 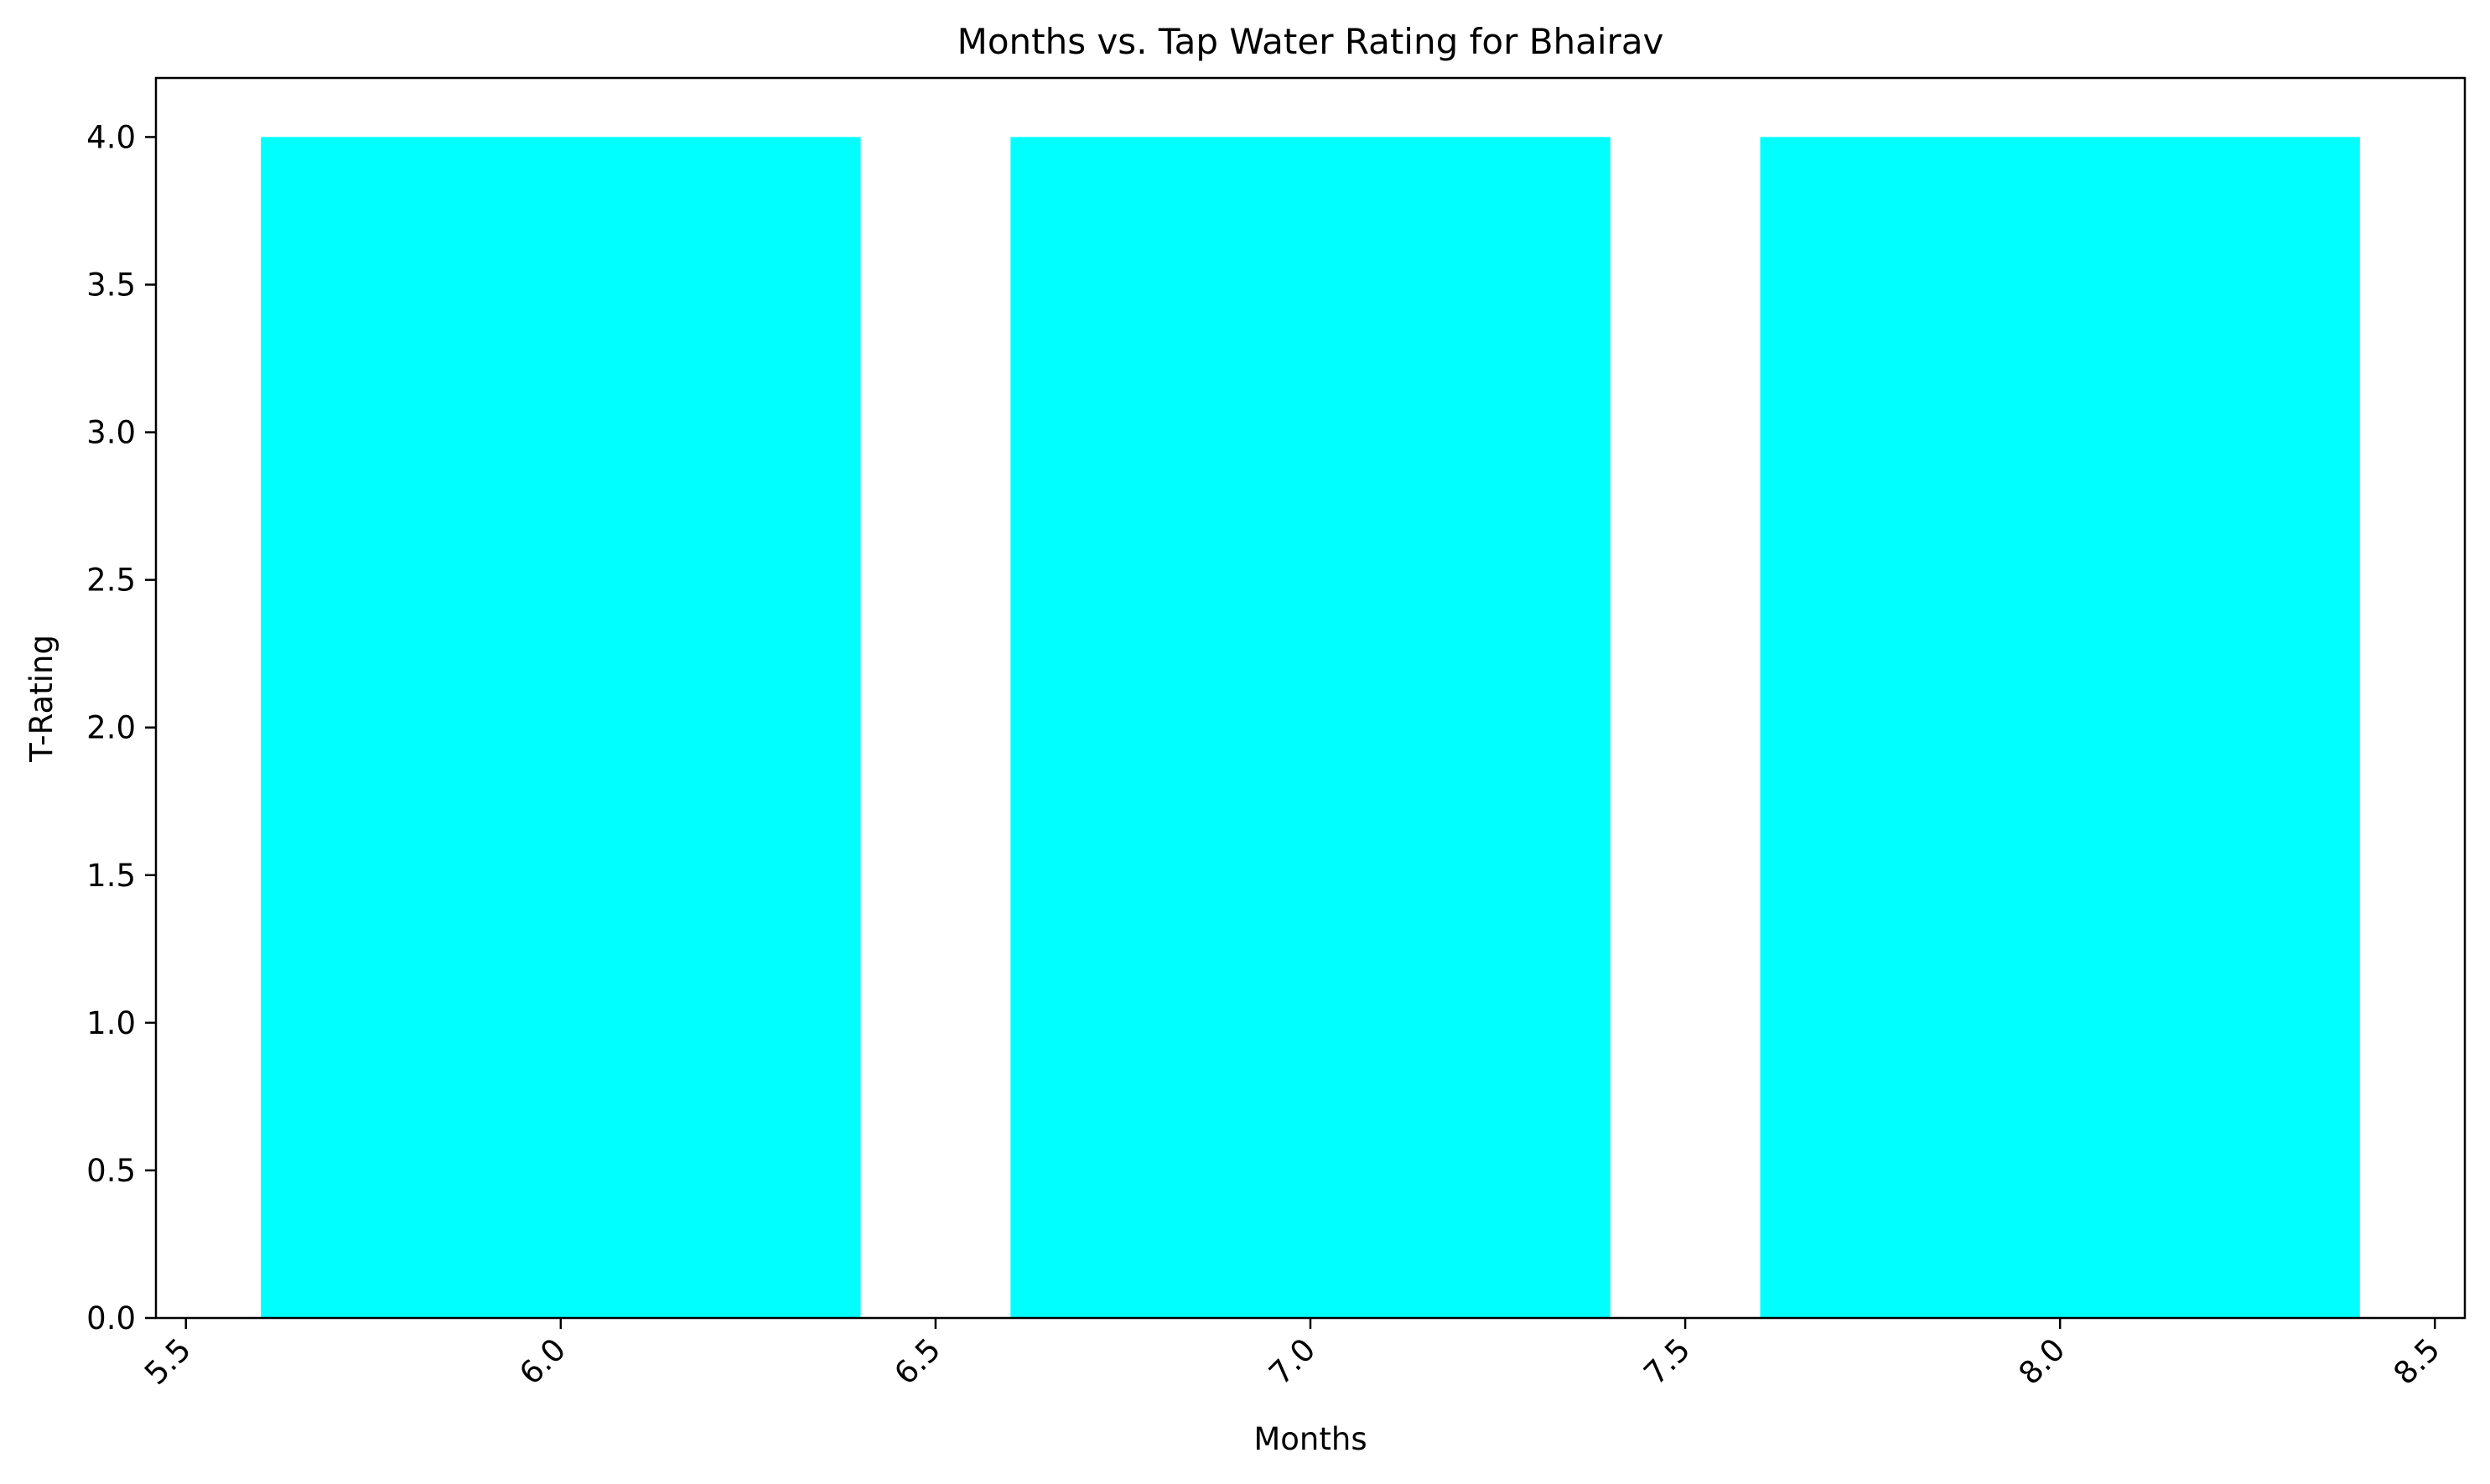 I want to click on y-tick-label: 0.0, so click(x=111, y=1318).